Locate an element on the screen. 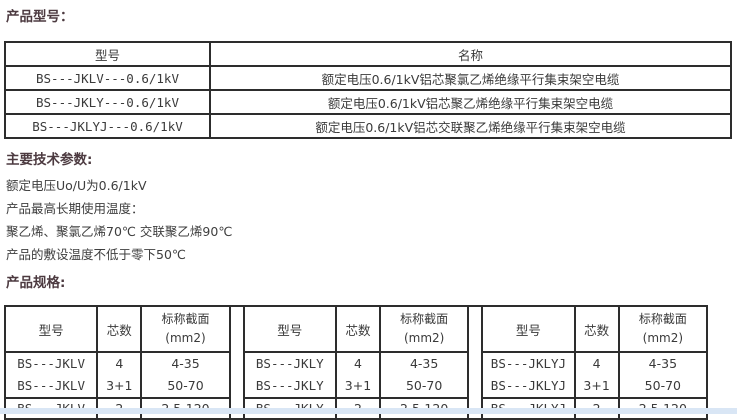 The width and height of the screenshot is (737, 420). col-header-name: 名称 is located at coordinates (470, 54).